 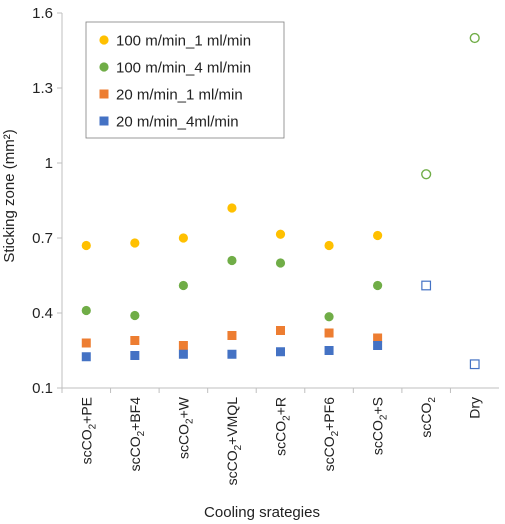 I want to click on x-tick-label: scCO2+VMQL, so click(x=234, y=441).